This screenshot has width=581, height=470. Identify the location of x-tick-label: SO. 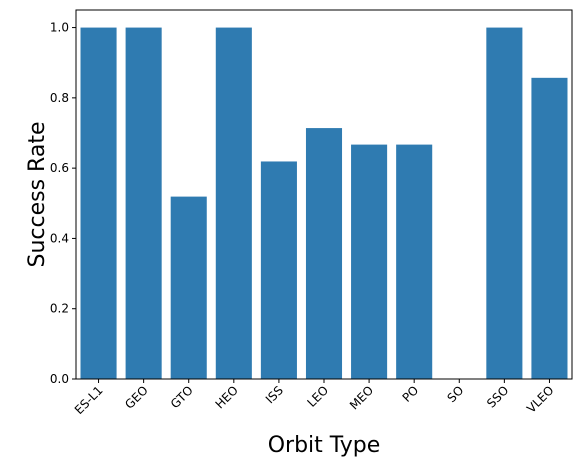
(455, 394).